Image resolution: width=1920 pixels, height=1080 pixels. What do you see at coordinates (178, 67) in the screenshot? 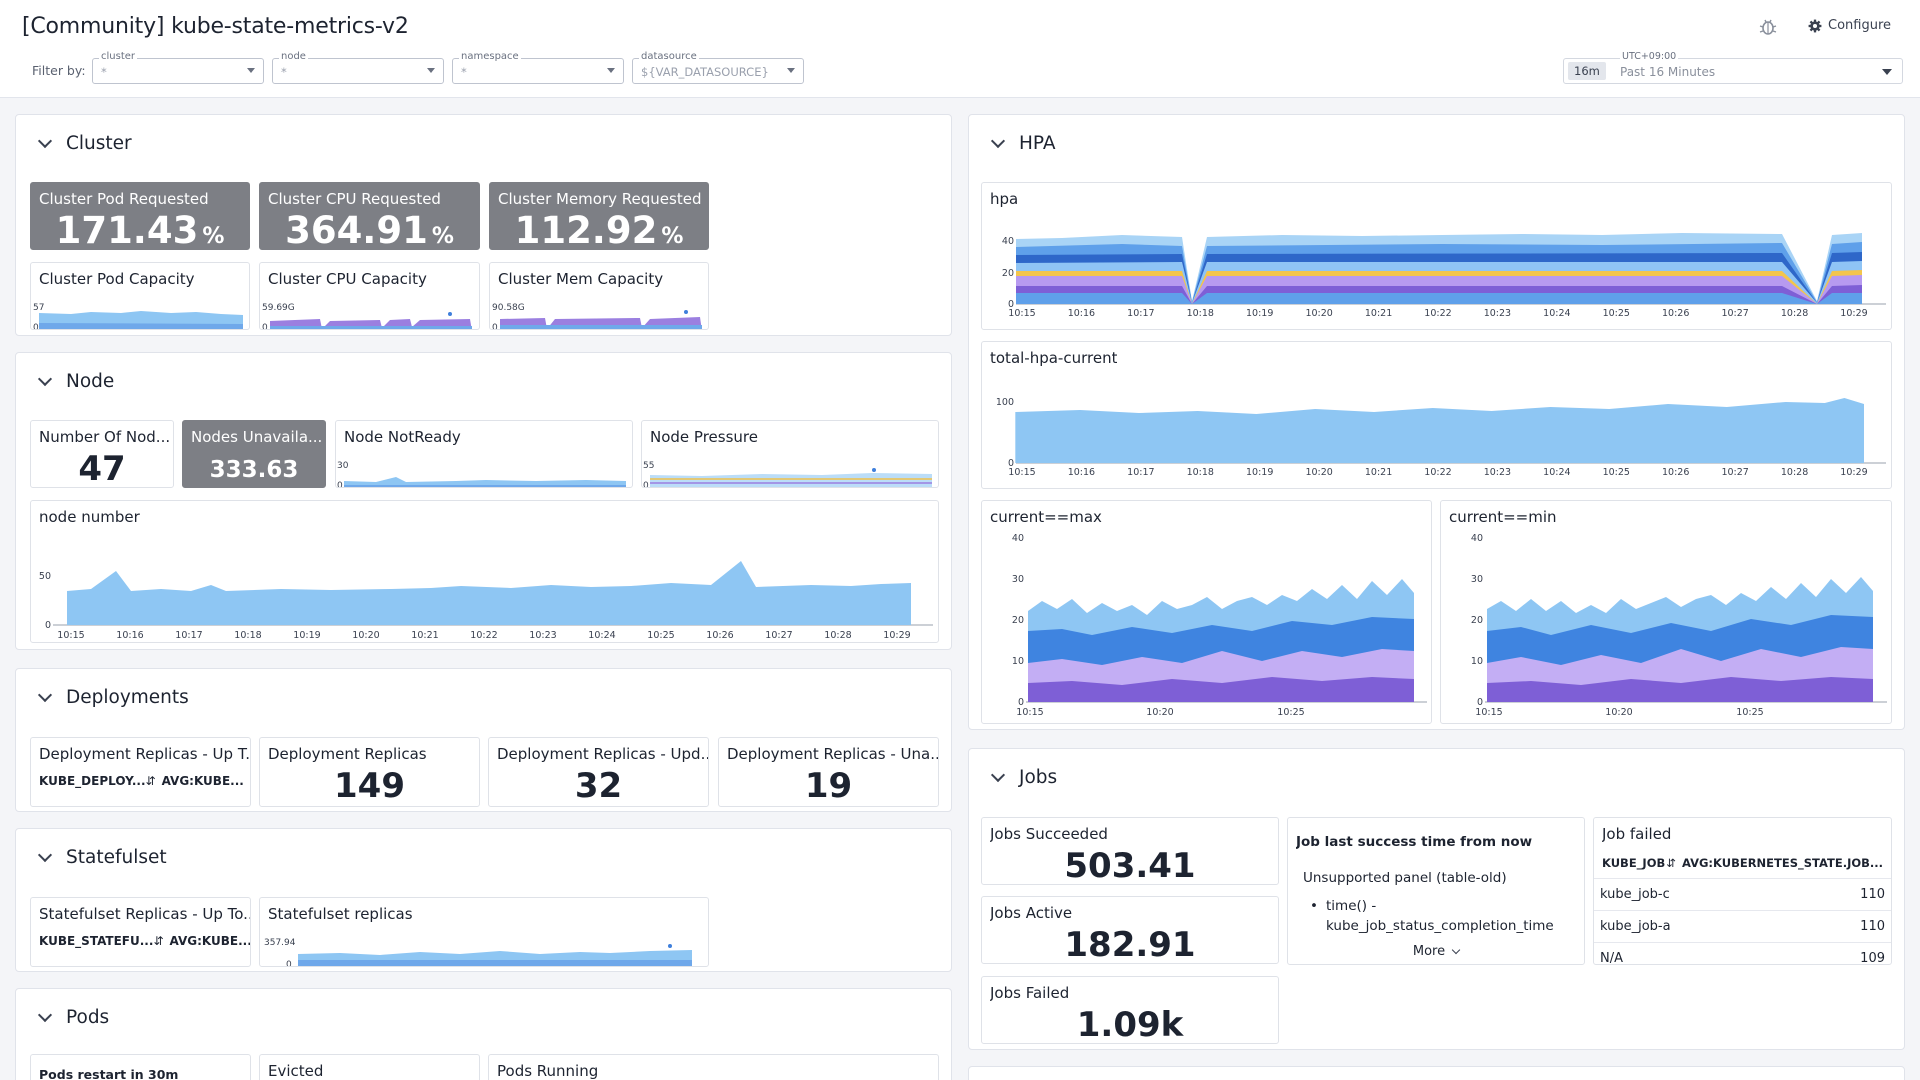
I see `cluster-filter: cluster *` at bounding box center [178, 67].